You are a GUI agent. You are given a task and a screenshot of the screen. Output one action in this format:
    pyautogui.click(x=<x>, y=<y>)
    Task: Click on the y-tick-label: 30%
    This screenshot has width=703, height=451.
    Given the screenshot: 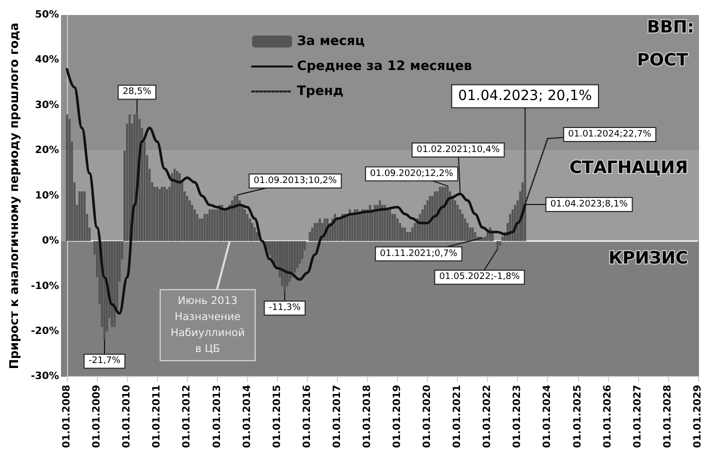 What is the action you would take?
    pyautogui.click(x=47, y=105)
    